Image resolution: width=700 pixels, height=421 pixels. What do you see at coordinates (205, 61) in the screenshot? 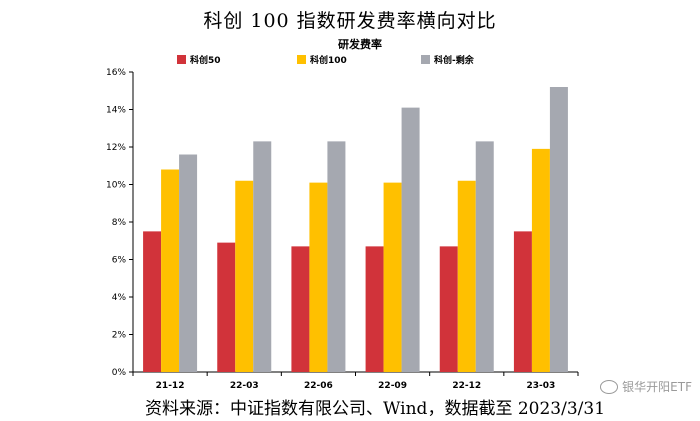
I see `legend-label-kc50: 科创50` at bounding box center [205, 61].